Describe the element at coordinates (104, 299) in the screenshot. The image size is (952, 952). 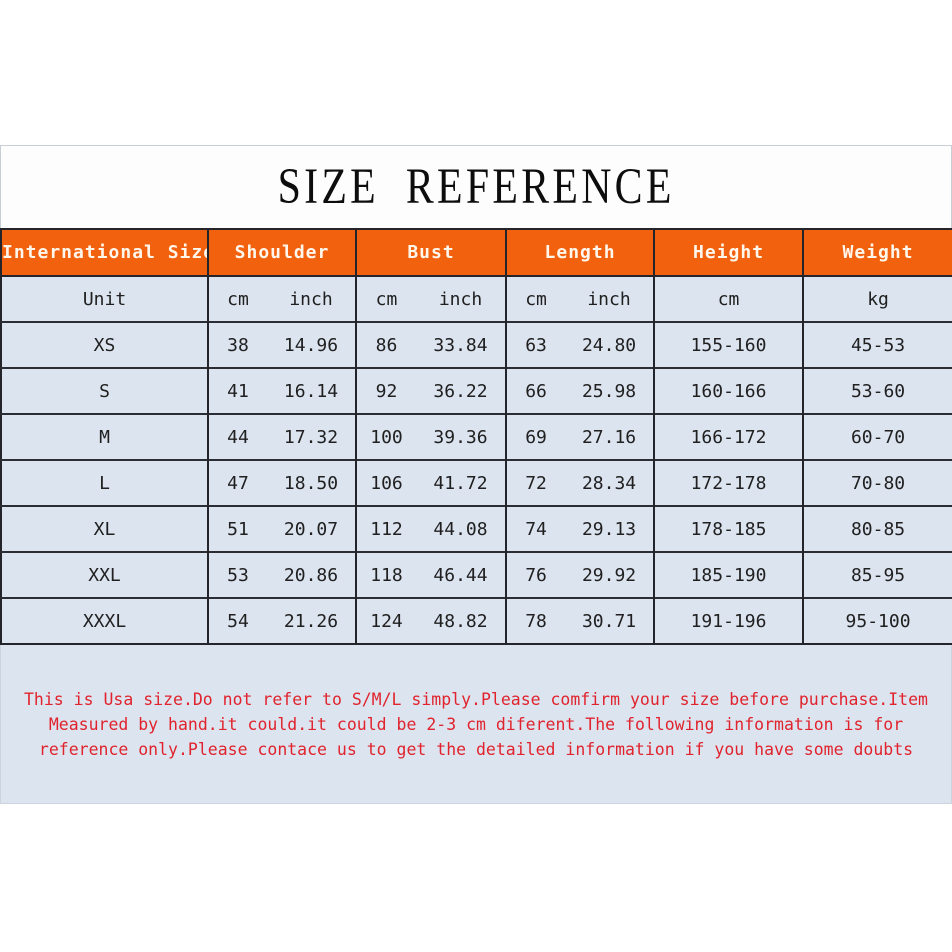
I see `unit-label-cell: Unit` at that location.